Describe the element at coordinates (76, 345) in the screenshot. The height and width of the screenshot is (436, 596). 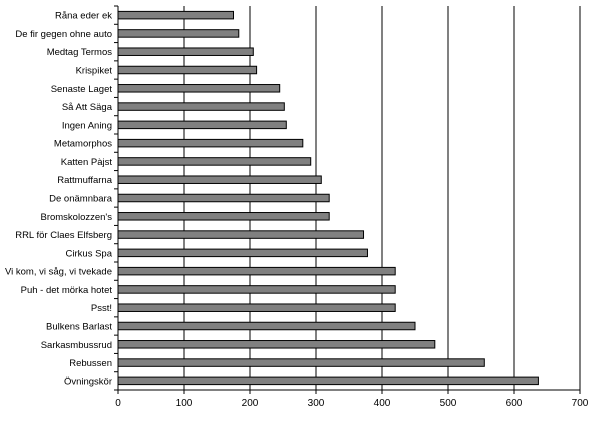
I see `category-label: Sarkasmbussrud` at that location.